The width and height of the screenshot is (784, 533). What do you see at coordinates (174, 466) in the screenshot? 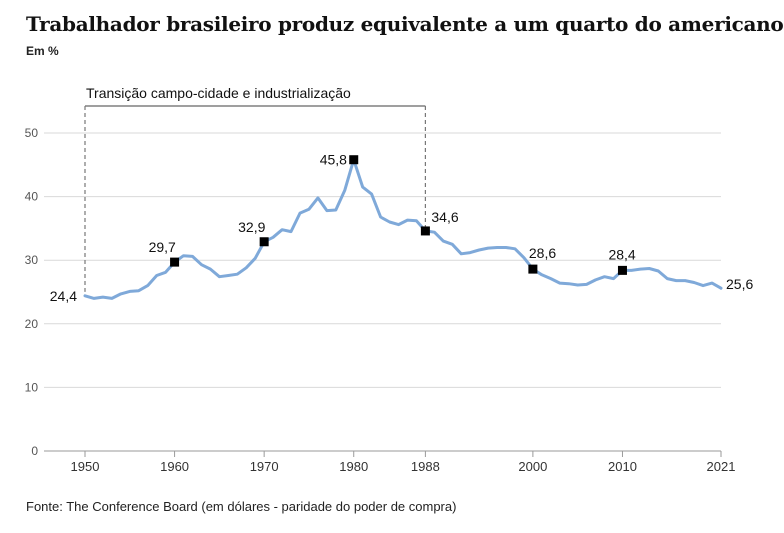
I see `x-tick-label: 1960` at bounding box center [174, 466].